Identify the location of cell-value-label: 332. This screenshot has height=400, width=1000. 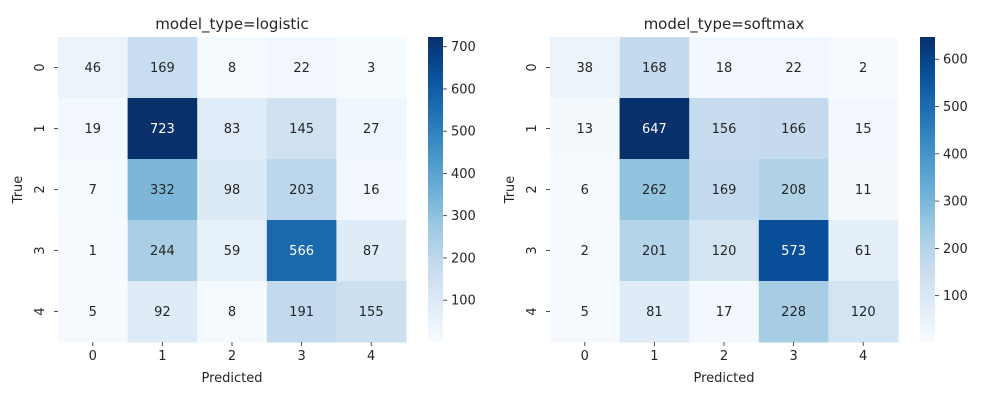
(162, 190).